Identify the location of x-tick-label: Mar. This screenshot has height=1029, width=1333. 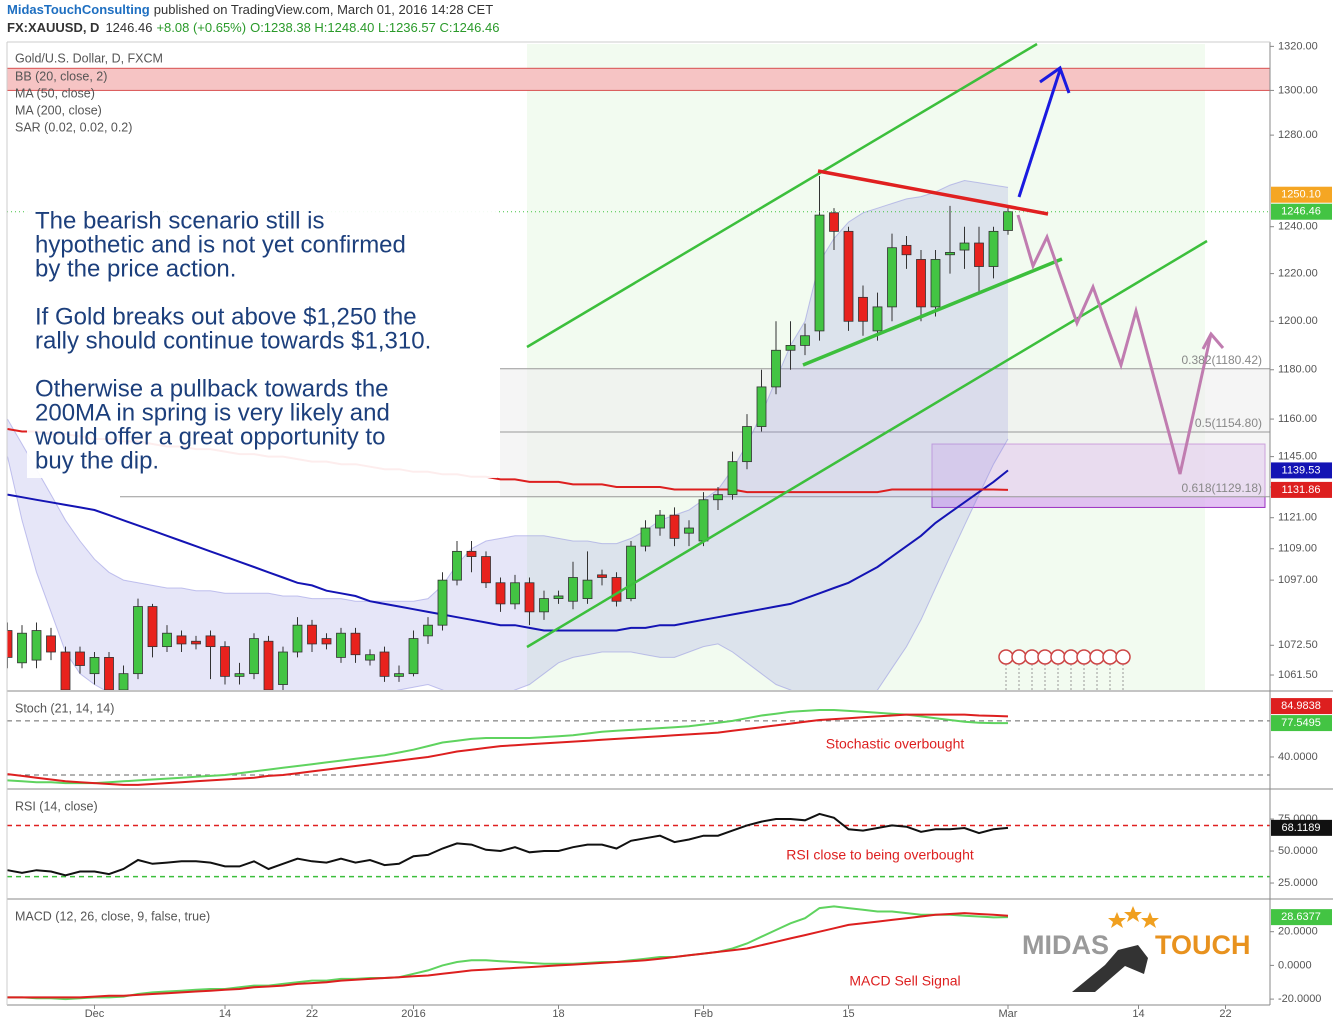
(1008, 1014).